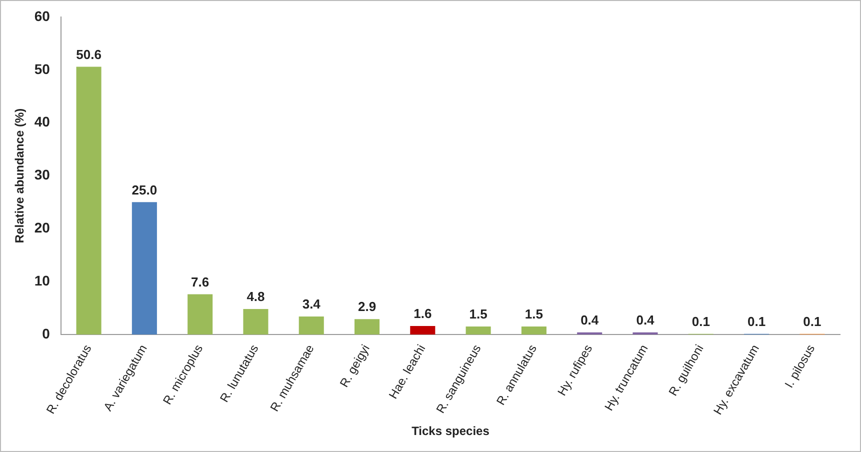  What do you see at coordinates (367, 306) in the screenshot?
I see `data-label: 2.9` at bounding box center [367, 306].